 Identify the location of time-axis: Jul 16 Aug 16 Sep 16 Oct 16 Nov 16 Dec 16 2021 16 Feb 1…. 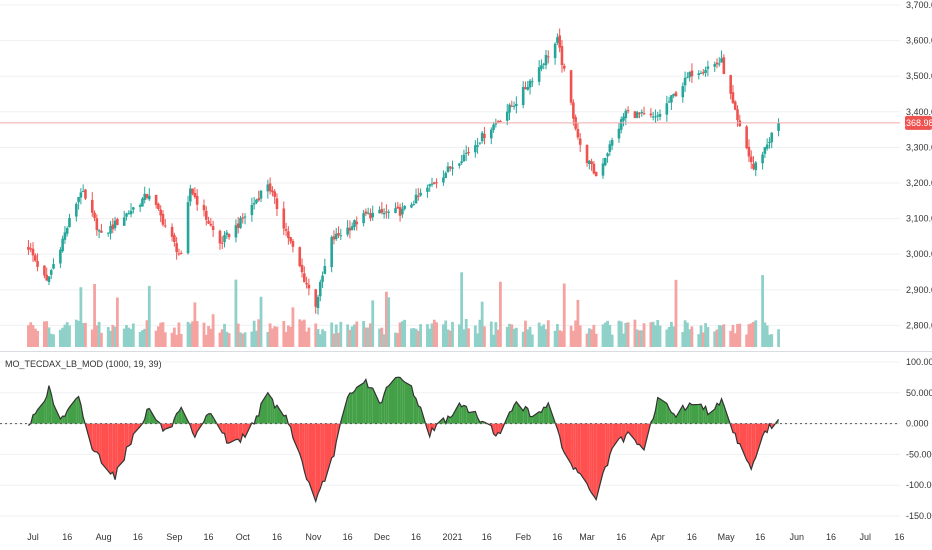
(465, 537).